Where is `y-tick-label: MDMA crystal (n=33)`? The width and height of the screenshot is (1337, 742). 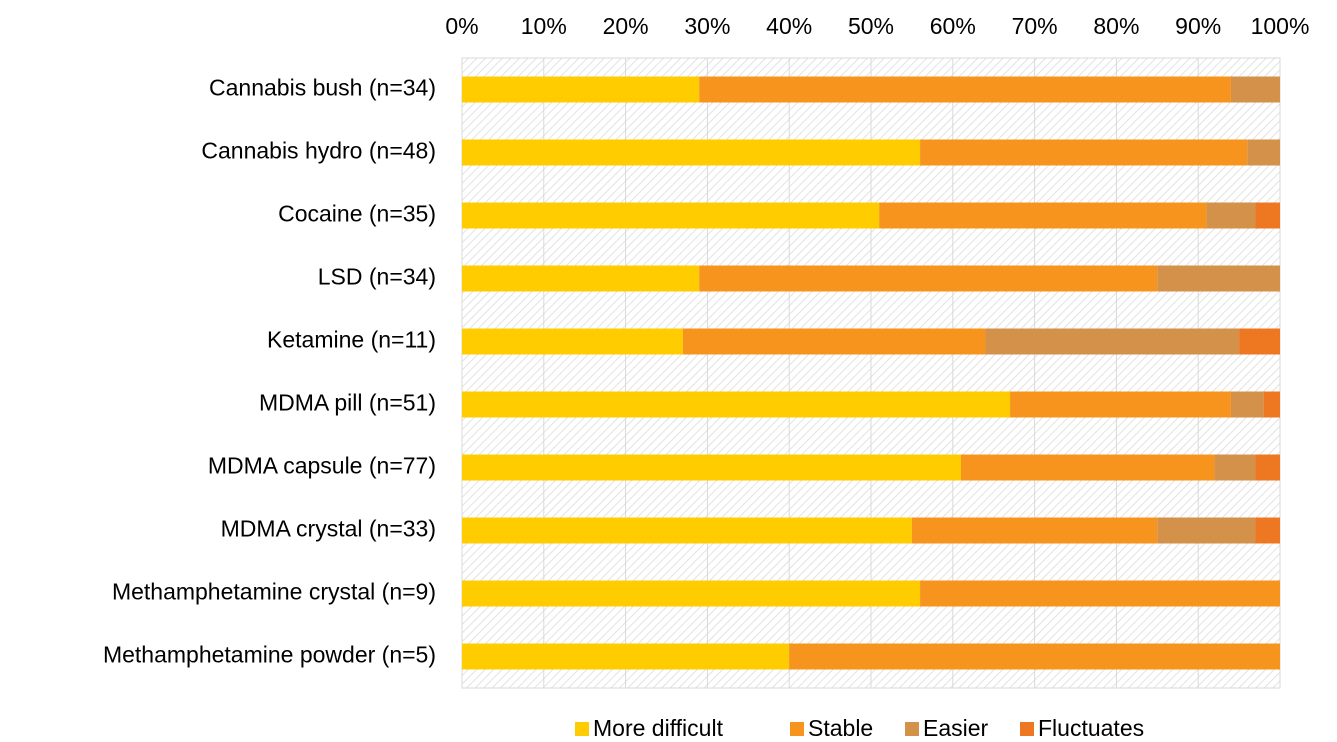 y-tick-label: MDMA crystal (n=33) is located at coordinates (328, 529).